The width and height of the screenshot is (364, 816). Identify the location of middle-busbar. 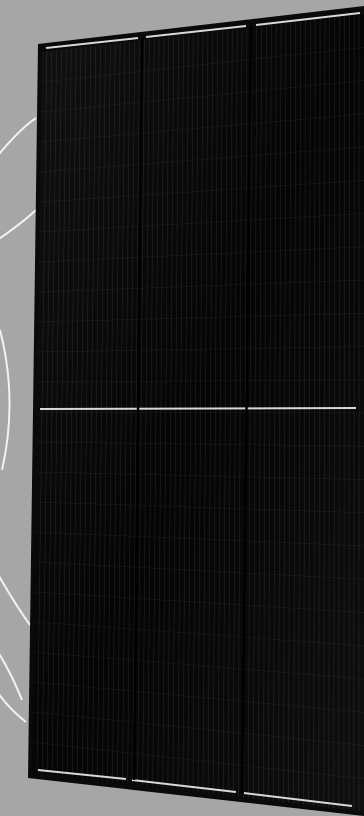
(198, 408).